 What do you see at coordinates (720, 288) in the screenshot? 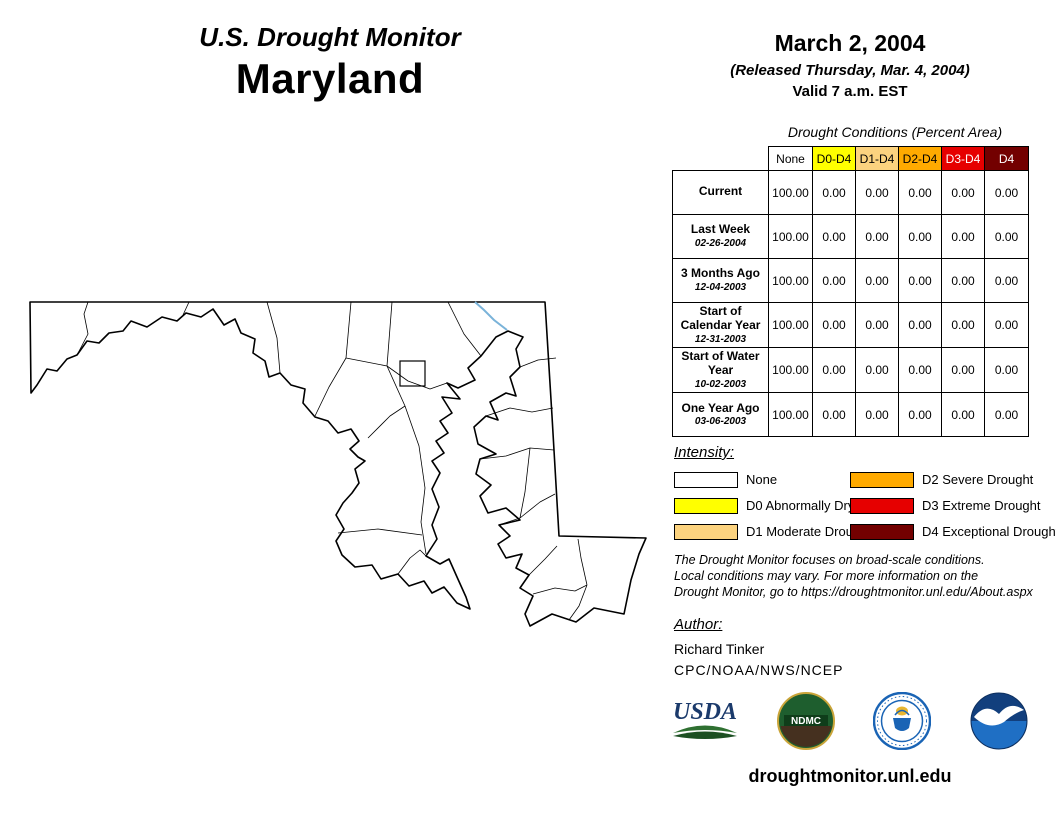
I see `row-label-date: 12-04-2003` at bounding box center [720, 288].